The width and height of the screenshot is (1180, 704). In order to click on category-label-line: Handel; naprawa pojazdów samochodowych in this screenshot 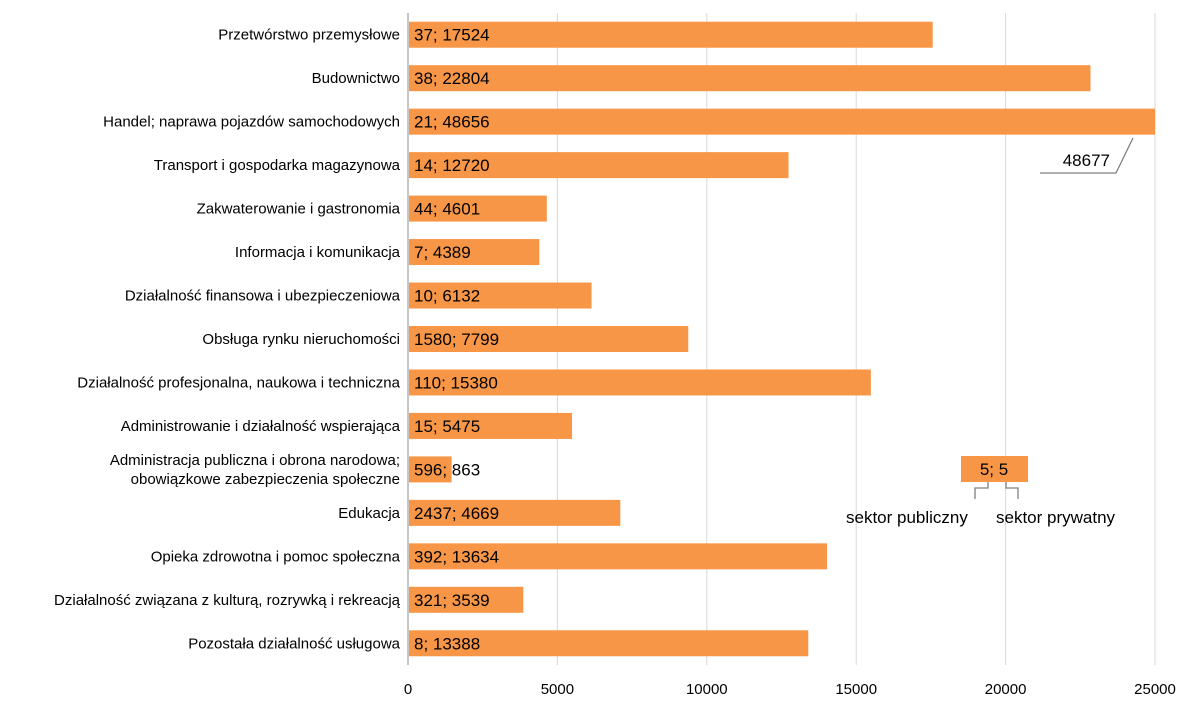, I will do `click(251, 122)`.